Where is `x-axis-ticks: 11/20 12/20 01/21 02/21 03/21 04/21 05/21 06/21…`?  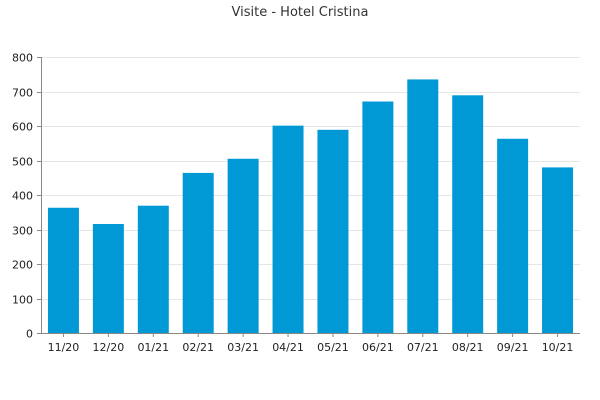 x-axis-ticks: 11/20 12/20 01/21 02/21 03/21 04/21 05/21 06/21… is located at coordinates (311, 343).